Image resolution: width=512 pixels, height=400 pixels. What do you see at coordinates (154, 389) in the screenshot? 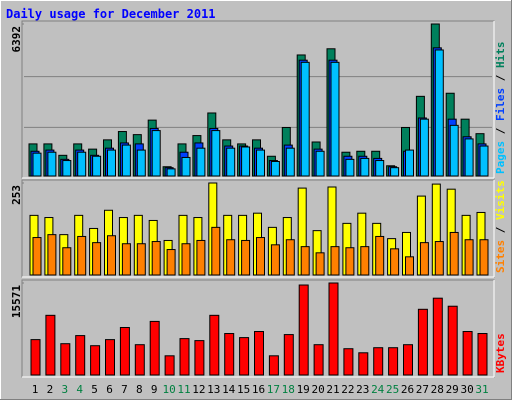
I see `x-tick-label: 9` at bounding box center [154, 389].